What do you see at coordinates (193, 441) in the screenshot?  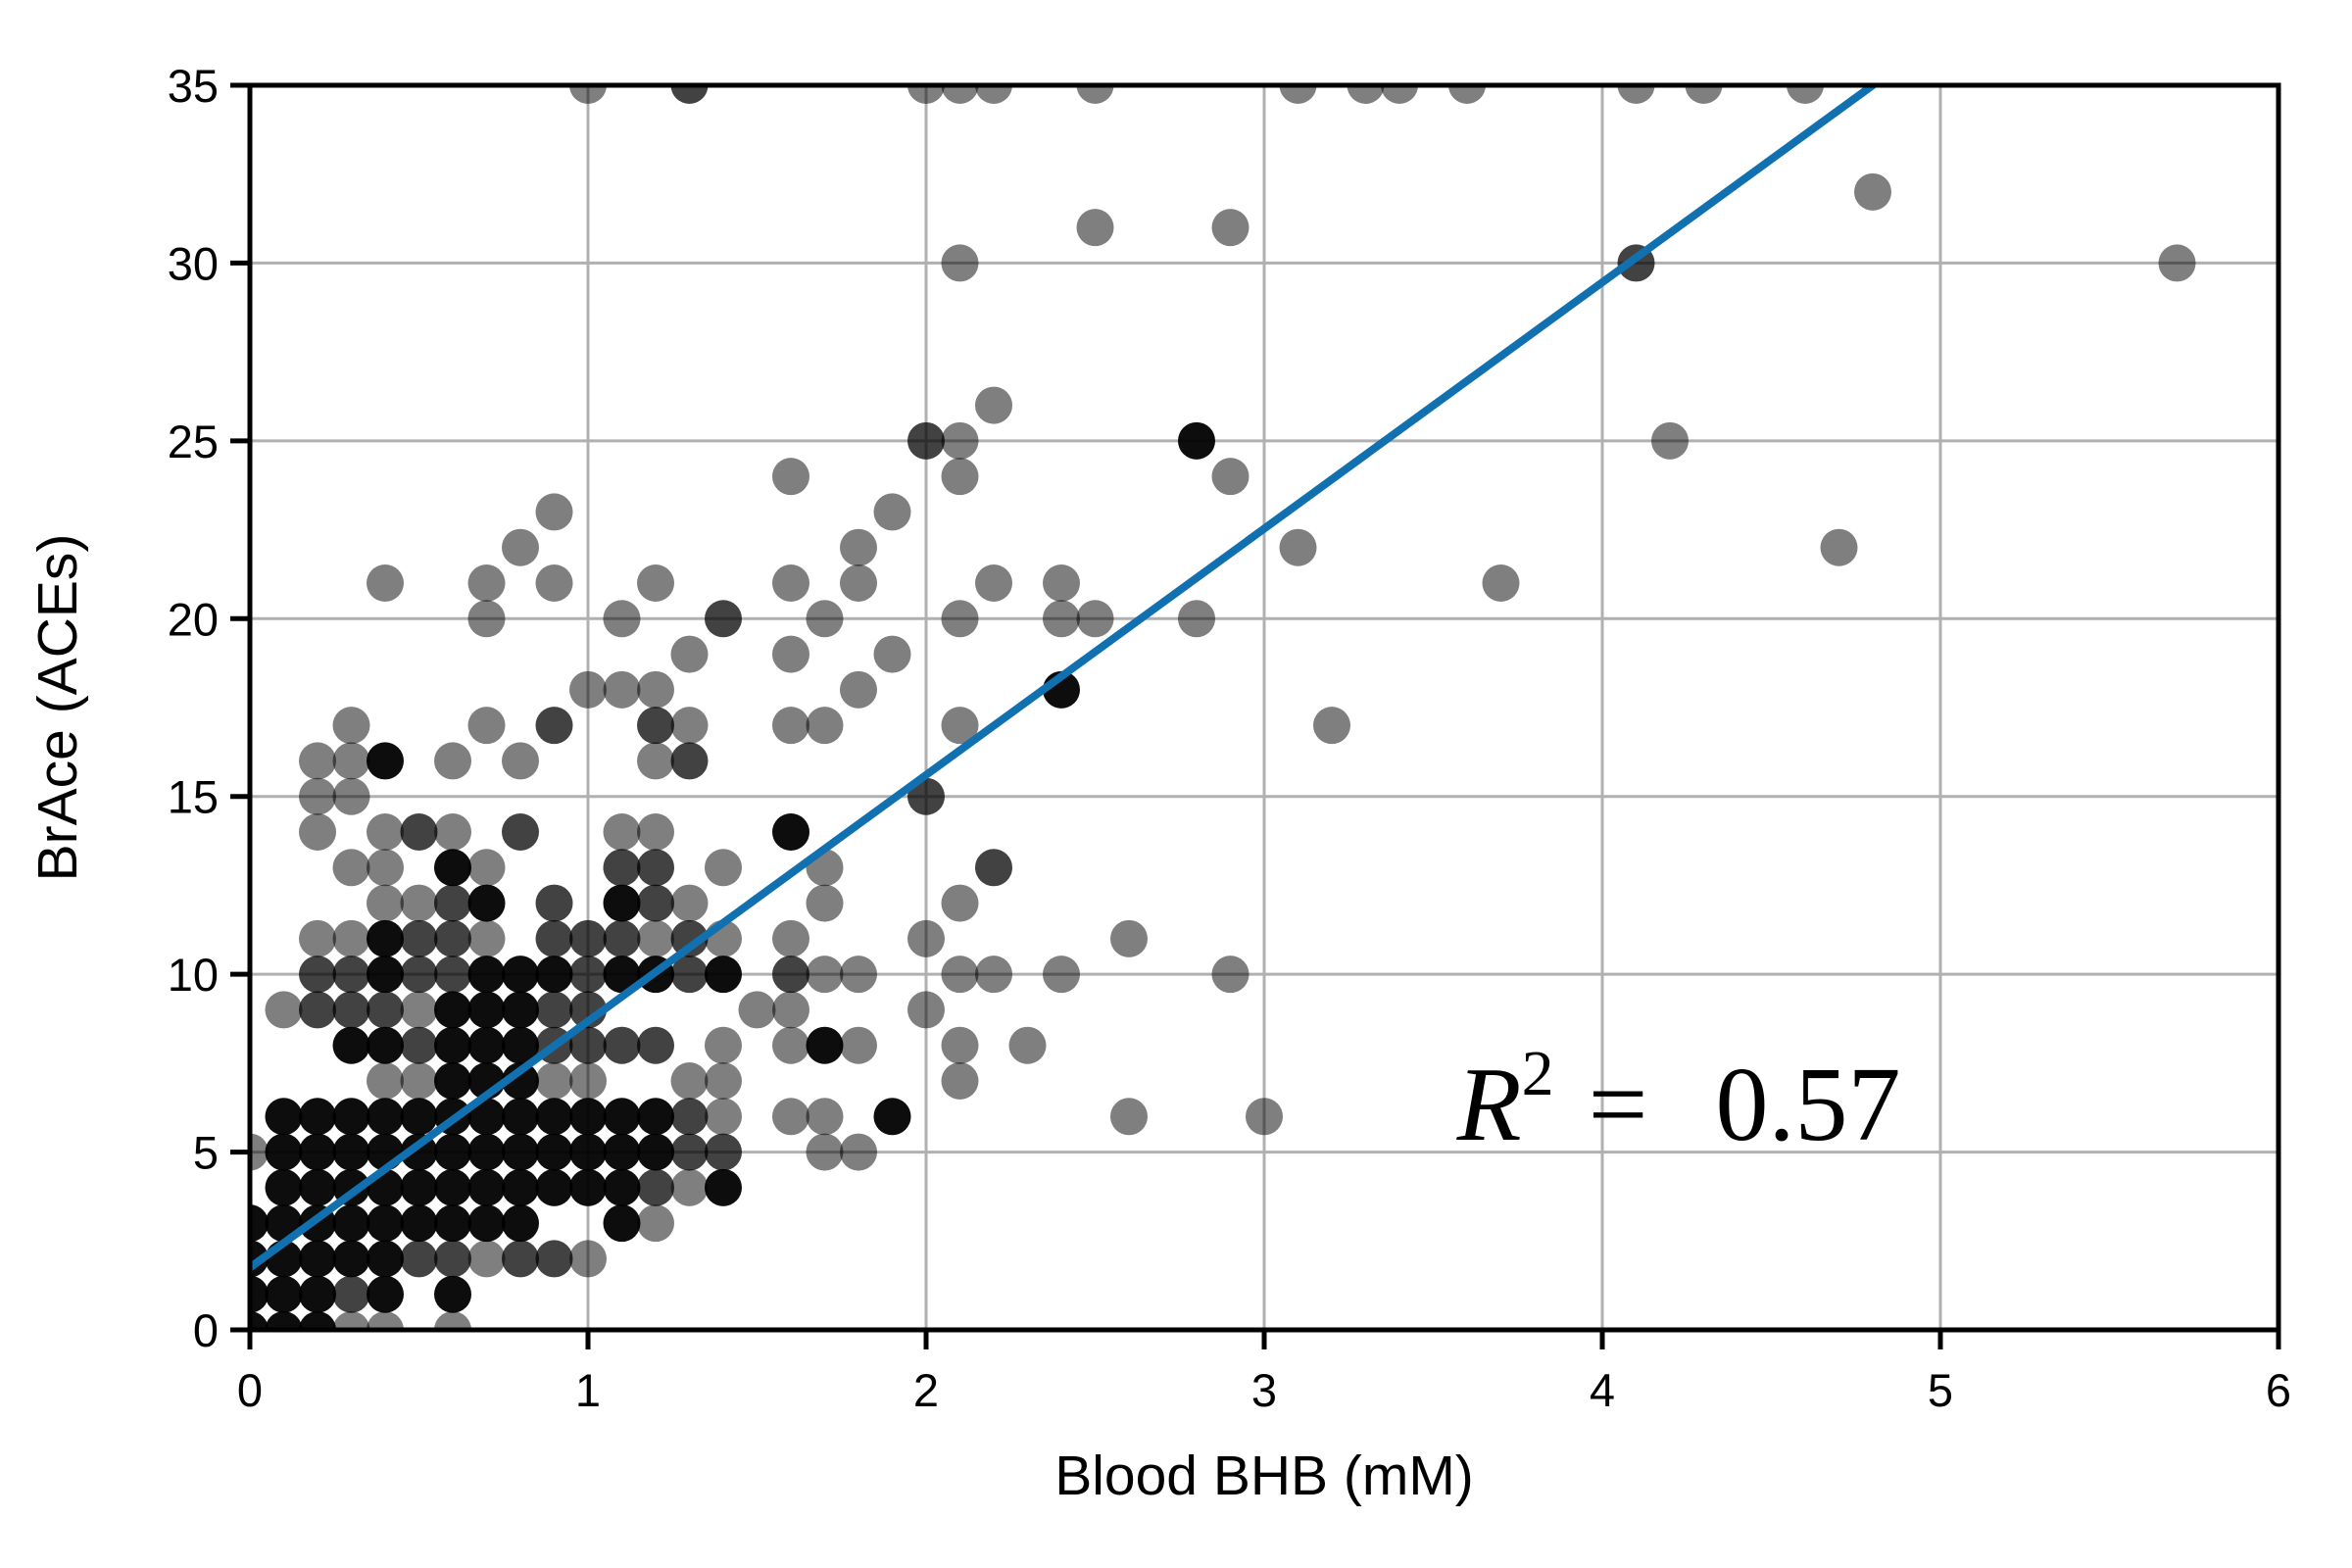 I see `y-tick-label: 25` at bounding box center [193, 441].